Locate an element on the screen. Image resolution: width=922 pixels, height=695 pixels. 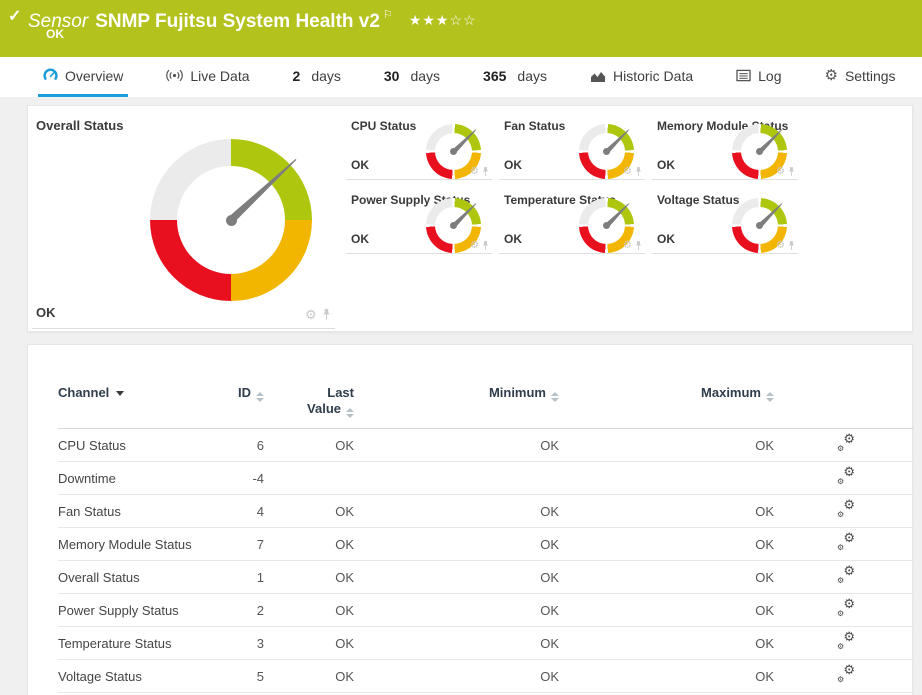
memory-module-status-gauge is located at coordinates (759, 151).